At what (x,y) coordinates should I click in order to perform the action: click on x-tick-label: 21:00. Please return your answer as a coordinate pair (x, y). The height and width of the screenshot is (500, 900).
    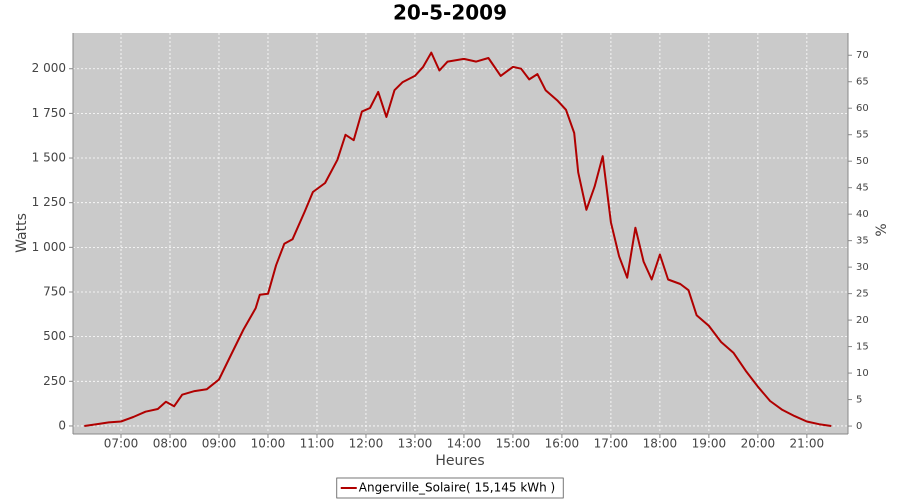
    Looking at the image, I should click on (807, 444).